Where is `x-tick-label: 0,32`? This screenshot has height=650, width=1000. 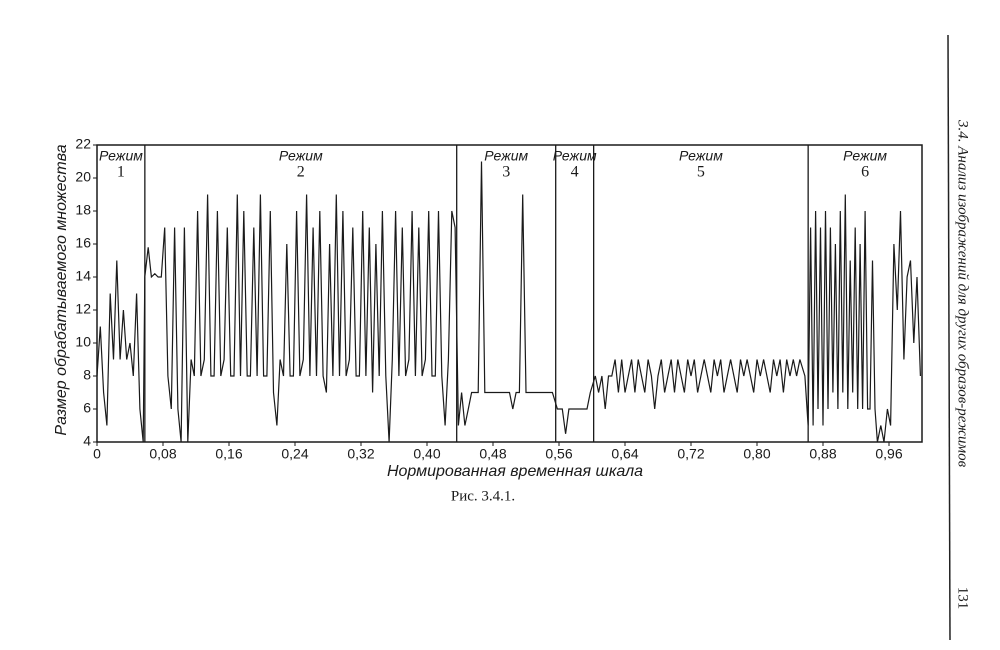 x-tick-label: 0,32 is located at coordinates (360, 454).